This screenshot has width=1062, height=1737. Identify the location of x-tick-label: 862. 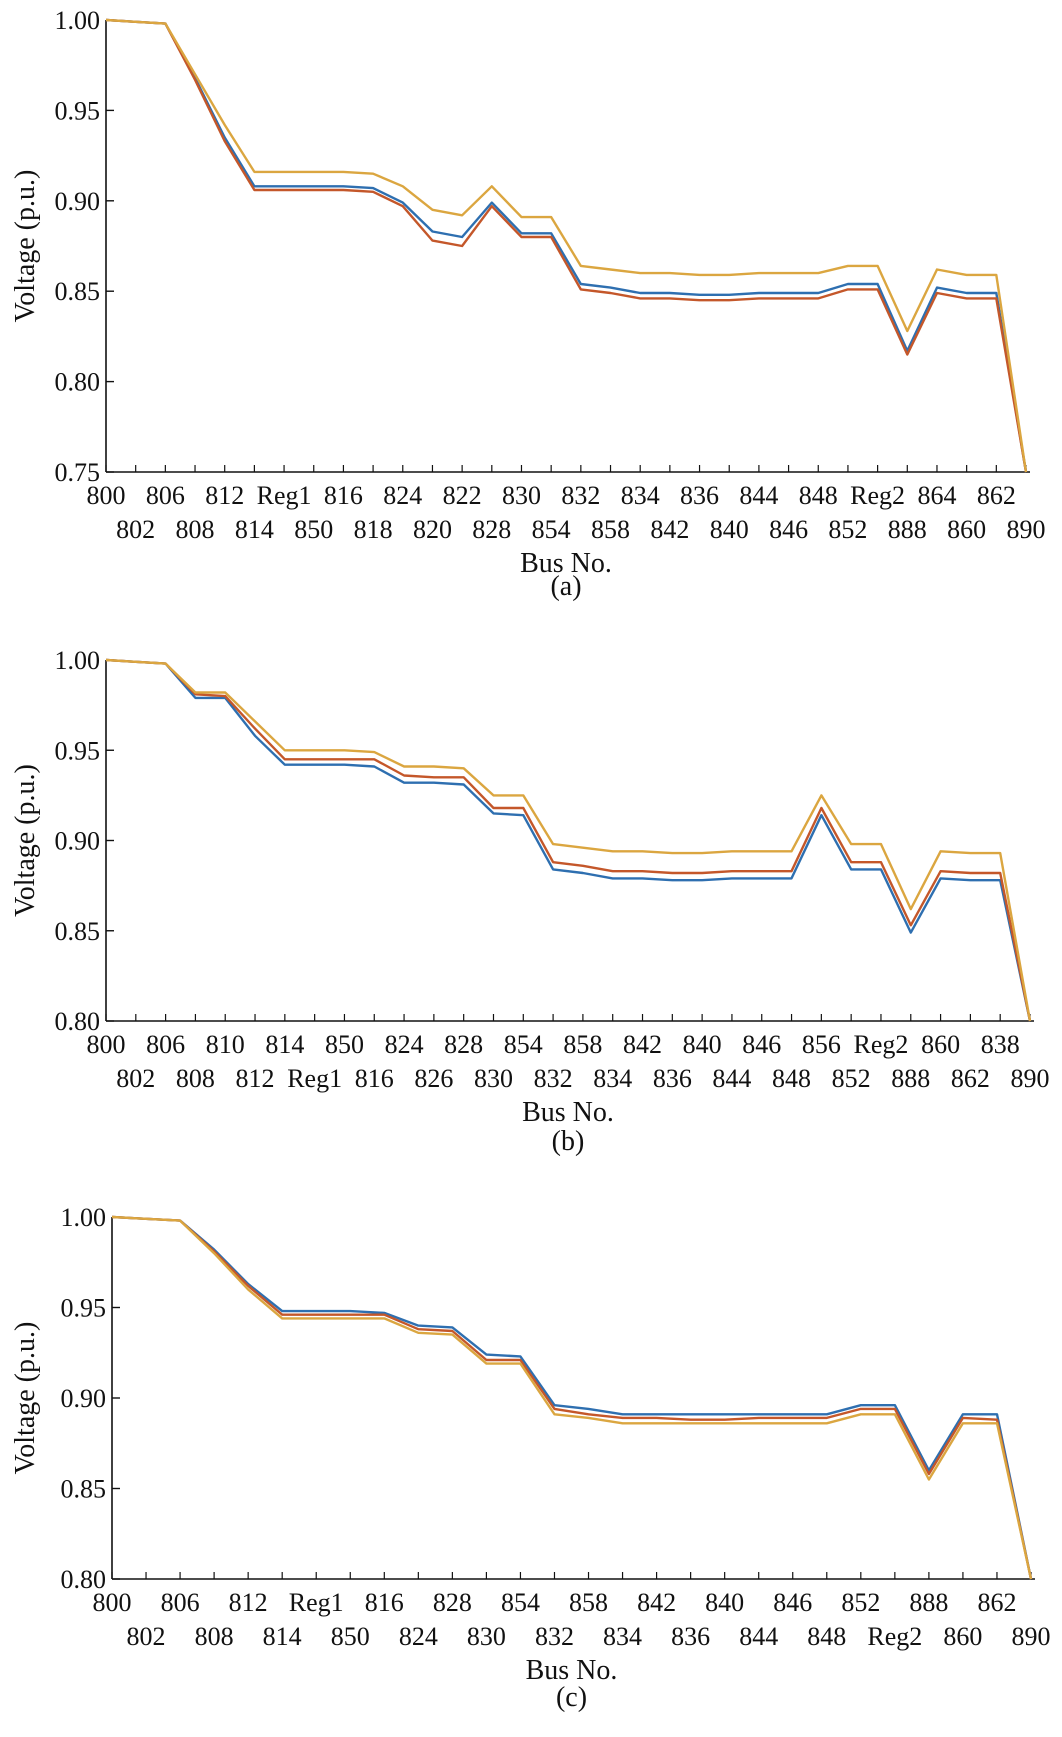
(970, 1078).